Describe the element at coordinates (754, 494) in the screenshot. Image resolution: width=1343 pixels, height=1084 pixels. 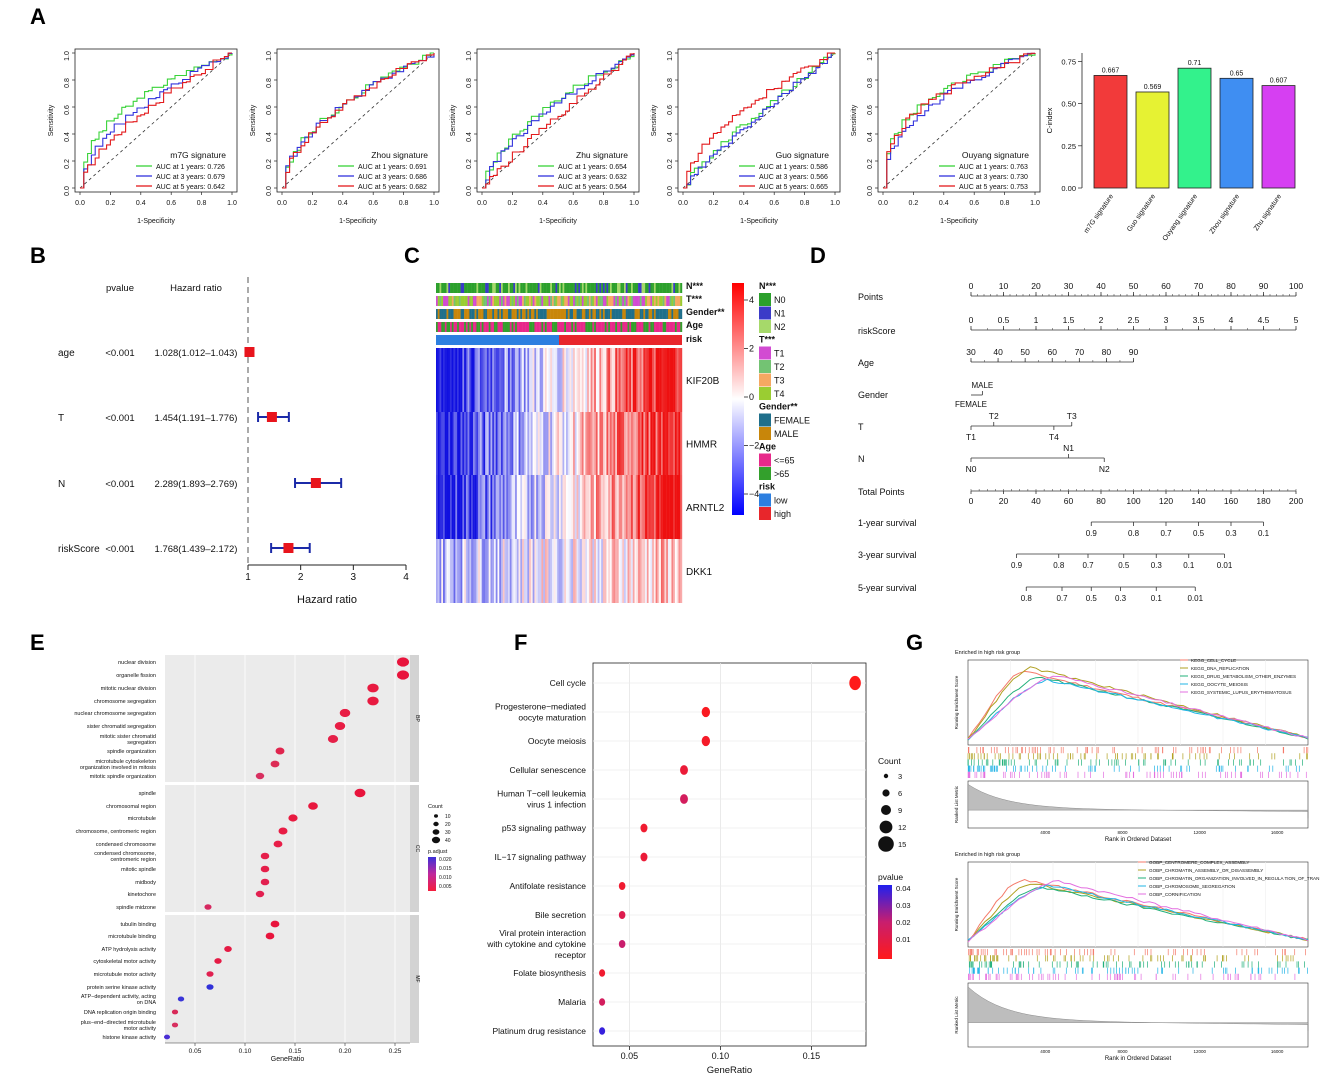
I see `heatmap-scale-label: −4` at that location.